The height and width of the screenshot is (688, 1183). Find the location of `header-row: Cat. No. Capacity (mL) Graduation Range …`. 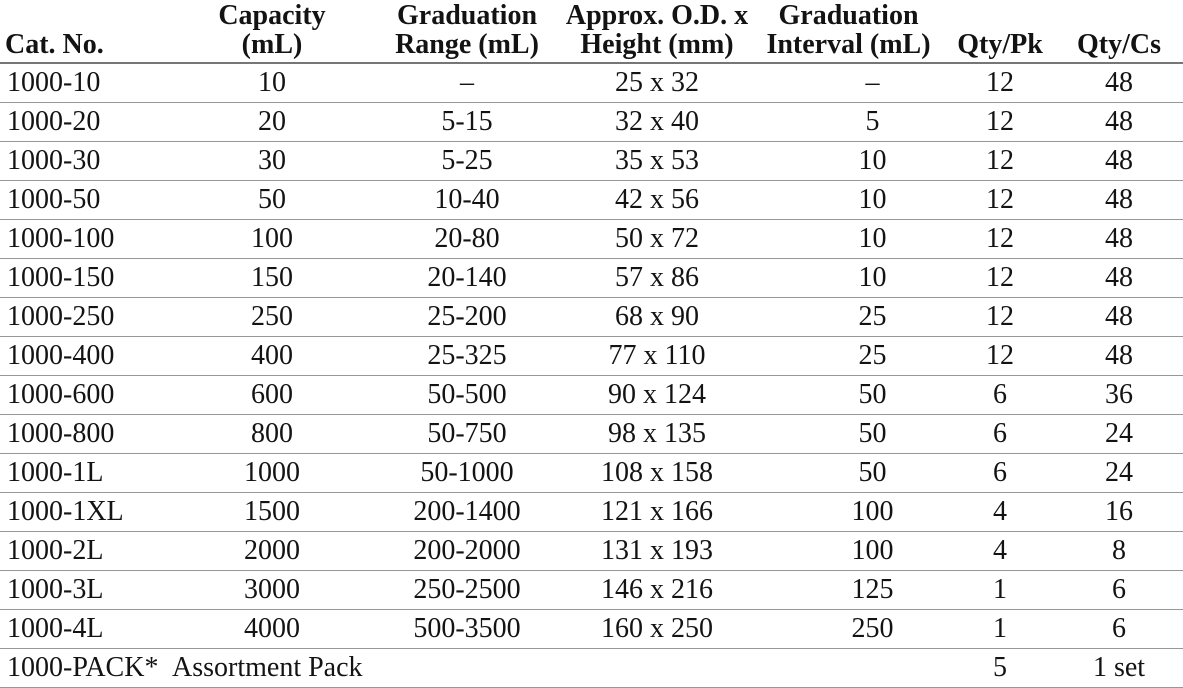

header-row: Cat. No. Capacity (mL) Graduation Range … is located at coordinates (591, 32).